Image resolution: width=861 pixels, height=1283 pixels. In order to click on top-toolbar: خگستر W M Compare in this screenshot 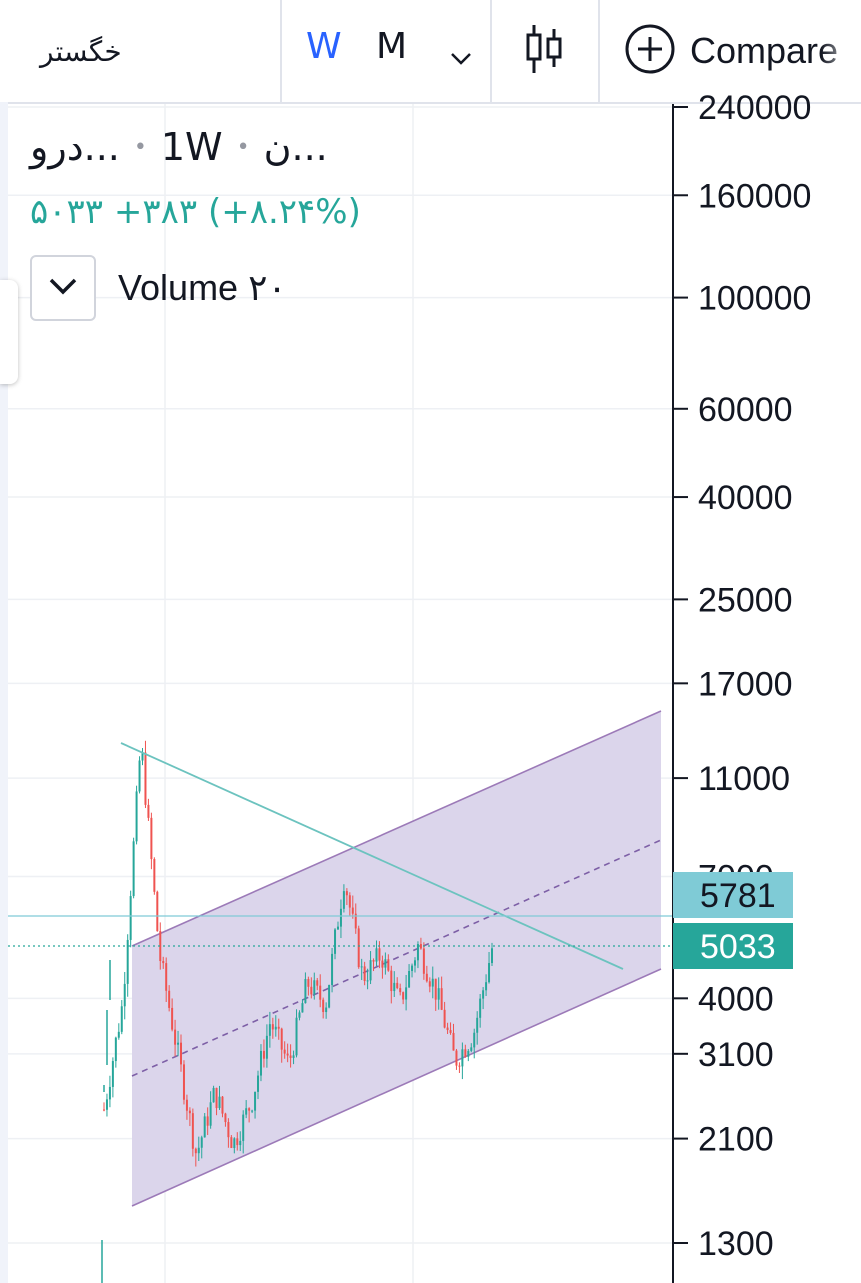, I will do `click(430, 52)`.